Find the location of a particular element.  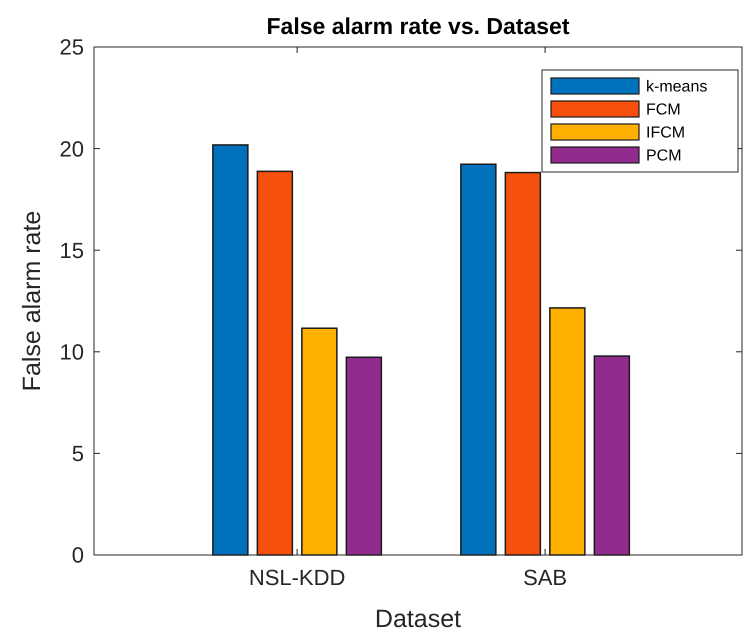

chart-title: False alarm rate vs. Dataset is located at coordinates (418, 26).